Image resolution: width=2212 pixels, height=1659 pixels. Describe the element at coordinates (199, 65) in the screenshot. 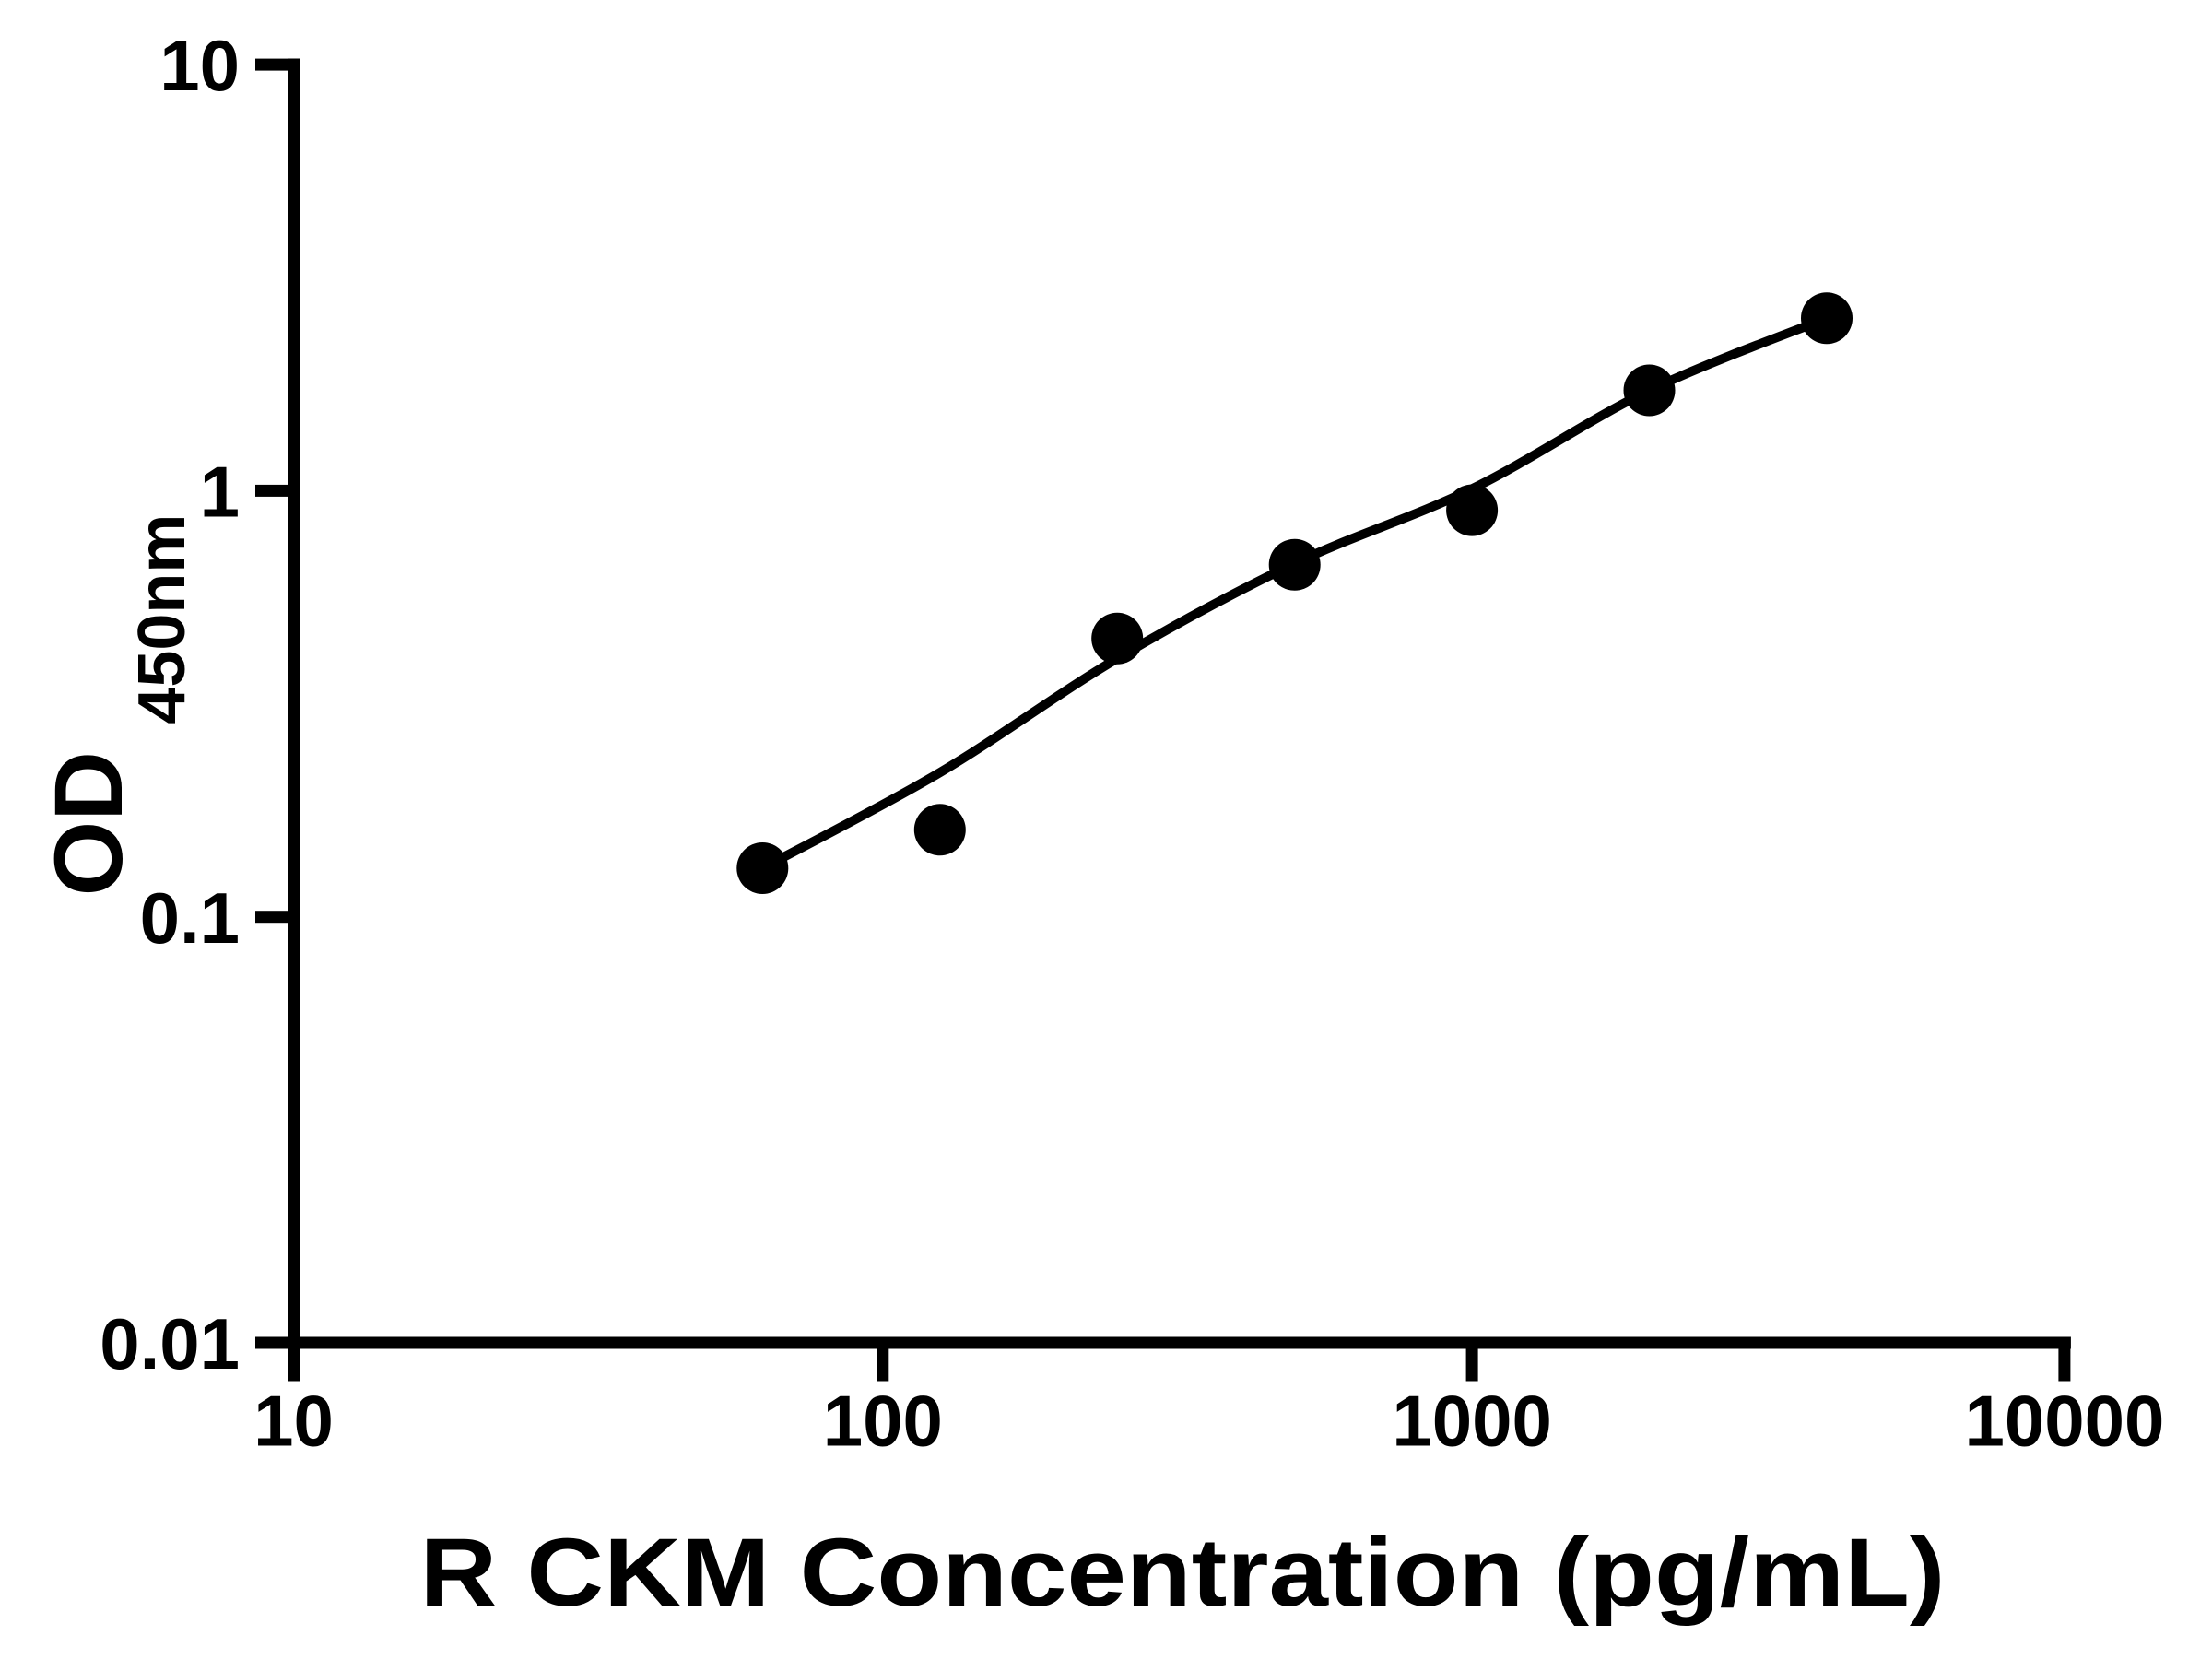

I see `y-tick-label: 10` at that location.